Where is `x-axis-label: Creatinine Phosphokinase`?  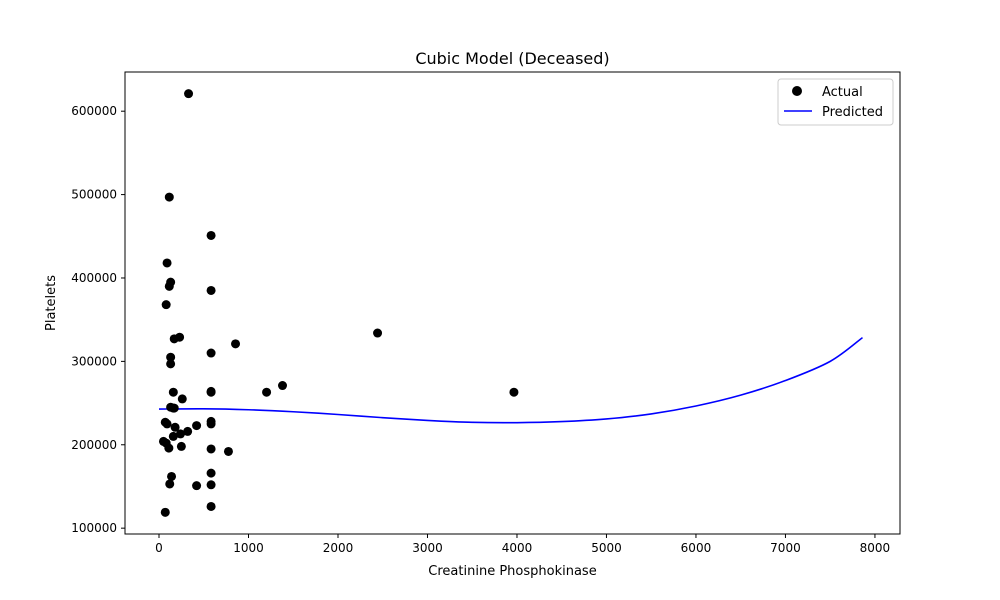 x-axis-label: Creatinine Phosphokinase is located at coordinates (512, 571).